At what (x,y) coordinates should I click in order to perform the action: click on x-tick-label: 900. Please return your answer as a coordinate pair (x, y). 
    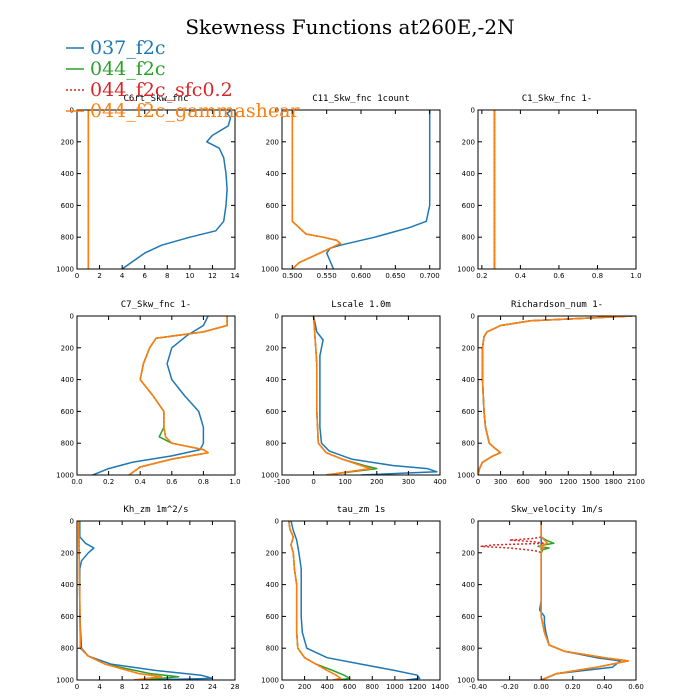
    Looking at the image, I should click on (545, 482).